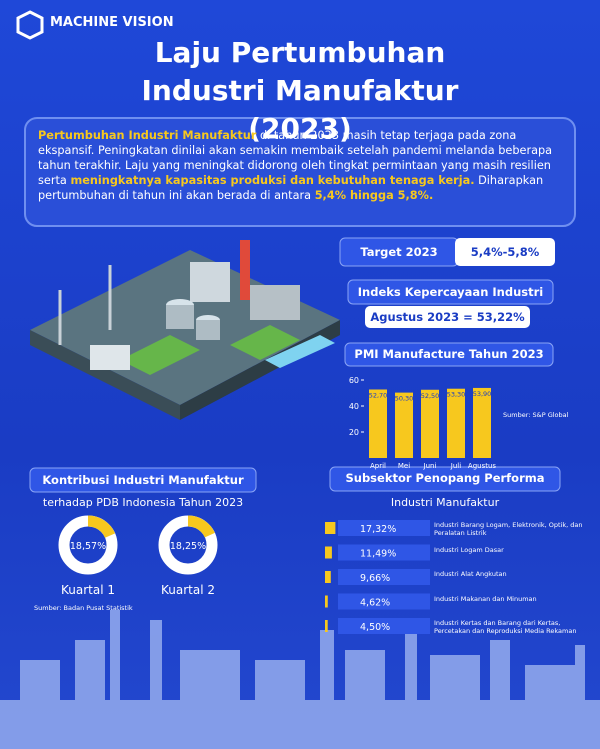 The image size is (600, 749). Describe the element at coordinates (83, 608) in the screenshot. I see `source: Sumber: Badan Pusat Statistik` at that location.